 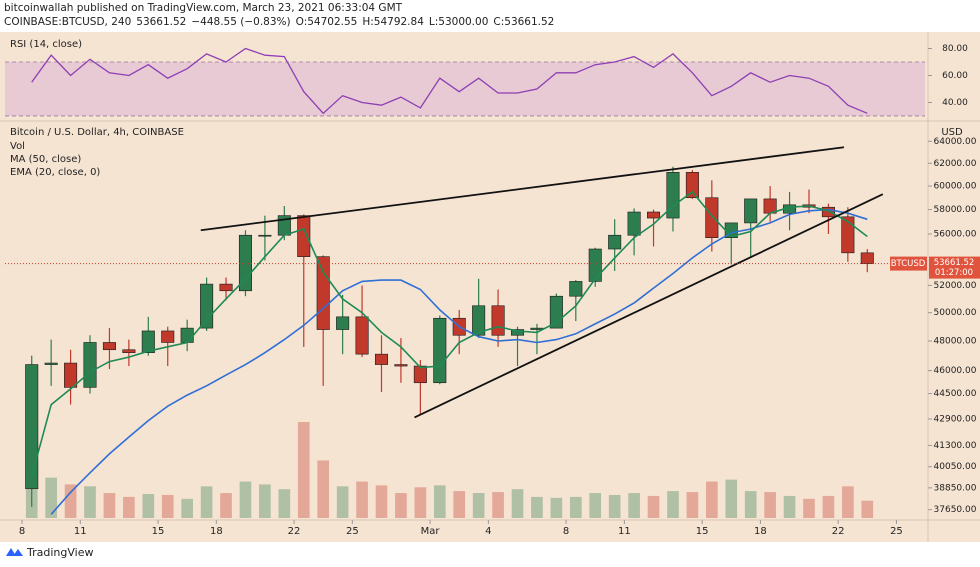 What do you see at coordinates (952, 132) in the screenshot?
I see `y-axis-label: USD` at bounding box center [952, 132].